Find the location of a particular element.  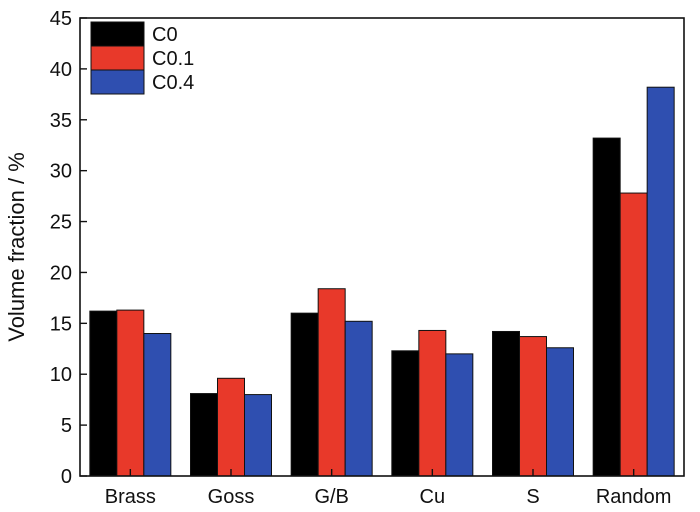

y-tick-label: 30 is located at coordinates (61, 172).